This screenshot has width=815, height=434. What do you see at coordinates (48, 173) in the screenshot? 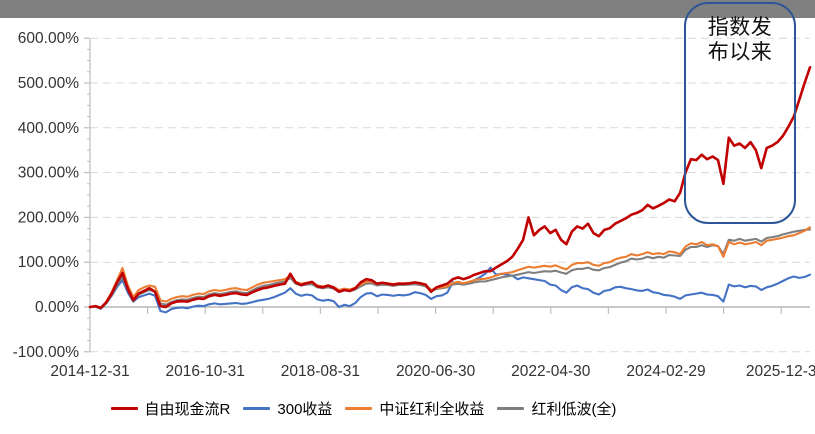
I see `y-tick-label: 300.00%` at bounding box center [48, 173].